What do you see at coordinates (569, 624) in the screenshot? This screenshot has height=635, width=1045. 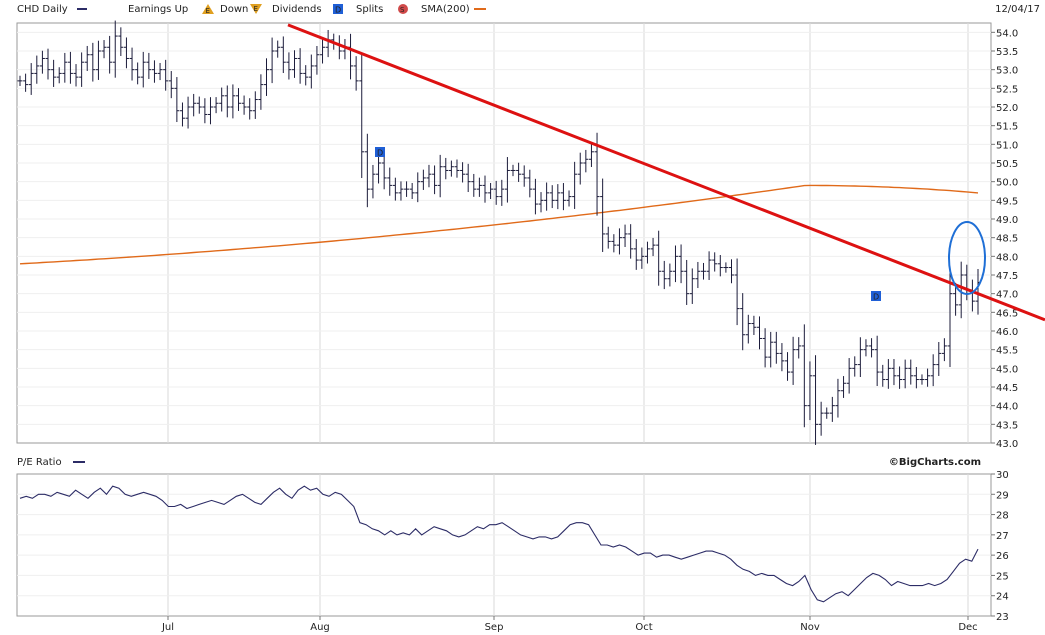 I see `x-axis: Jul Aug Sep Oct Nov Dec` at bounding box center [569, 624].